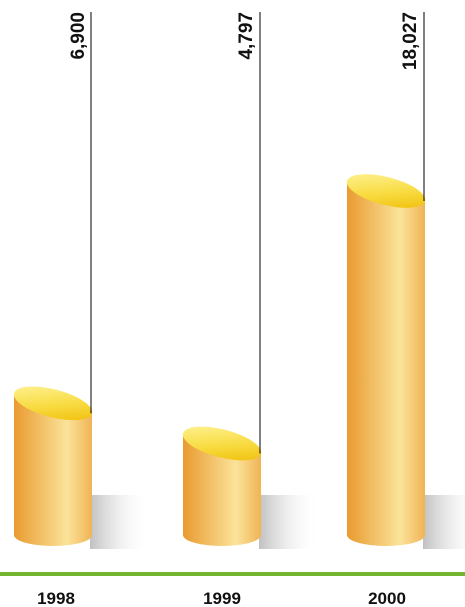 Image resolution: width=465 pixels, height=607 pixels. Describe the element at coordinates (410, 41) in the screenshot. I see `data-label-2000: 18,027` at that location.